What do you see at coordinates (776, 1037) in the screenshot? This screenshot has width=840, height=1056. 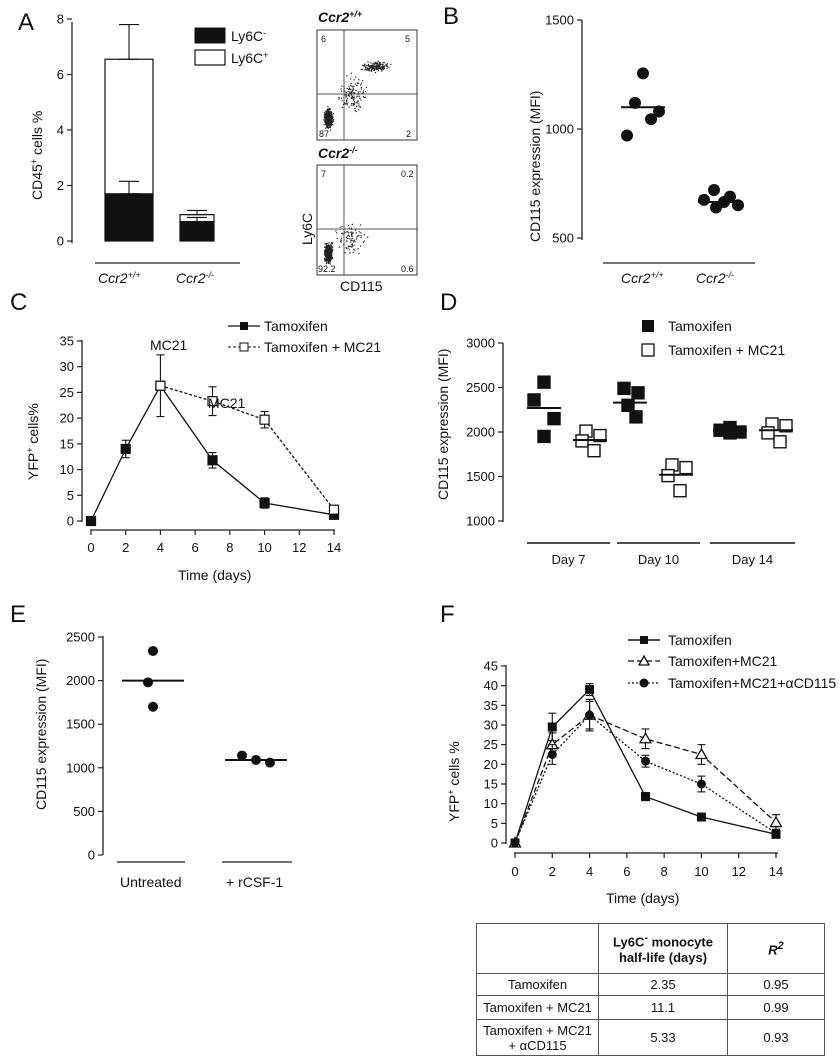 I see `table-cell-r2: 0.93` at bounding box center [776, 1037].